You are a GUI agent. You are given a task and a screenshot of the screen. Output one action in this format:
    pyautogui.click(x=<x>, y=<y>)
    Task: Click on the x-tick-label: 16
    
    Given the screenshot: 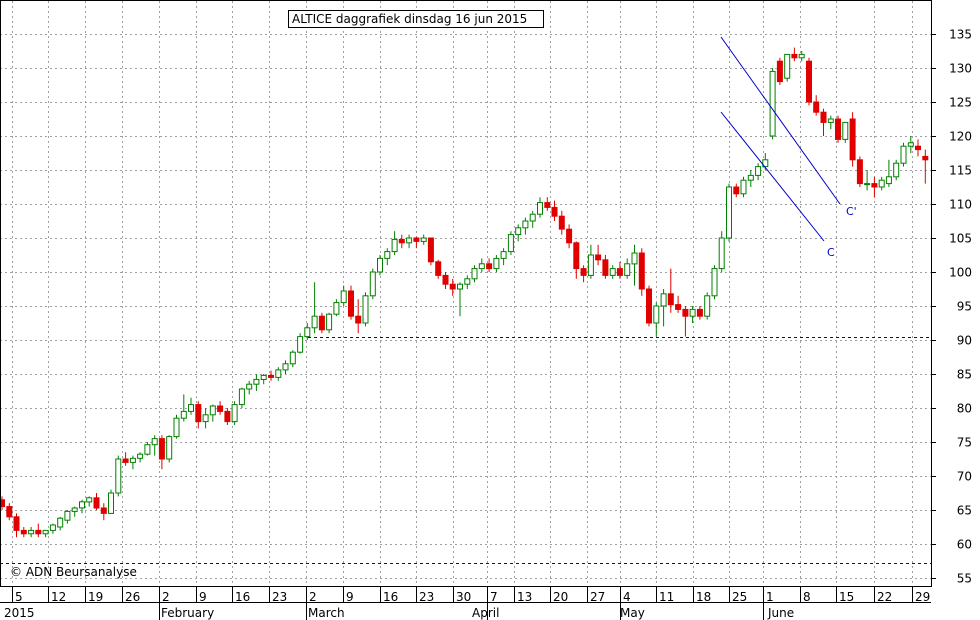 What is the action you would take?
    pyautogui.click(x=390, y=597)
    